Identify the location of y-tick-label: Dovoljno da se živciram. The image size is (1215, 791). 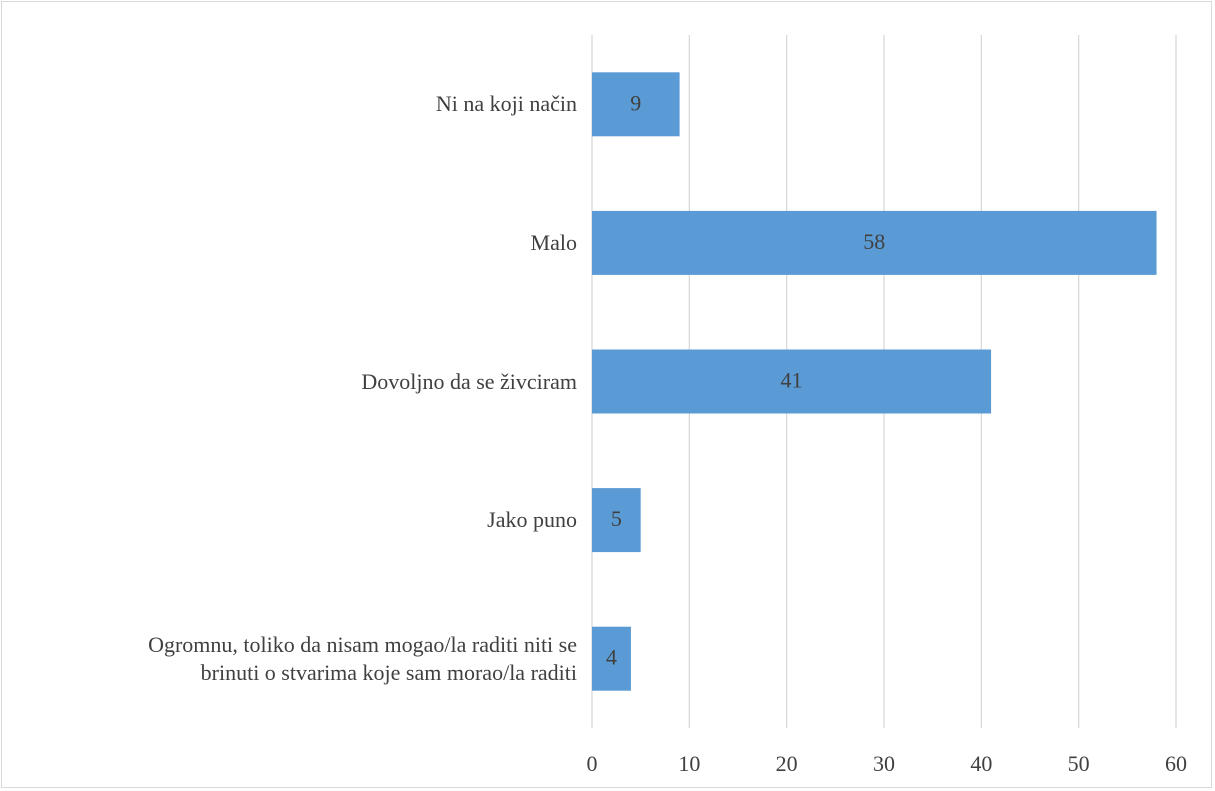
(469, 381).